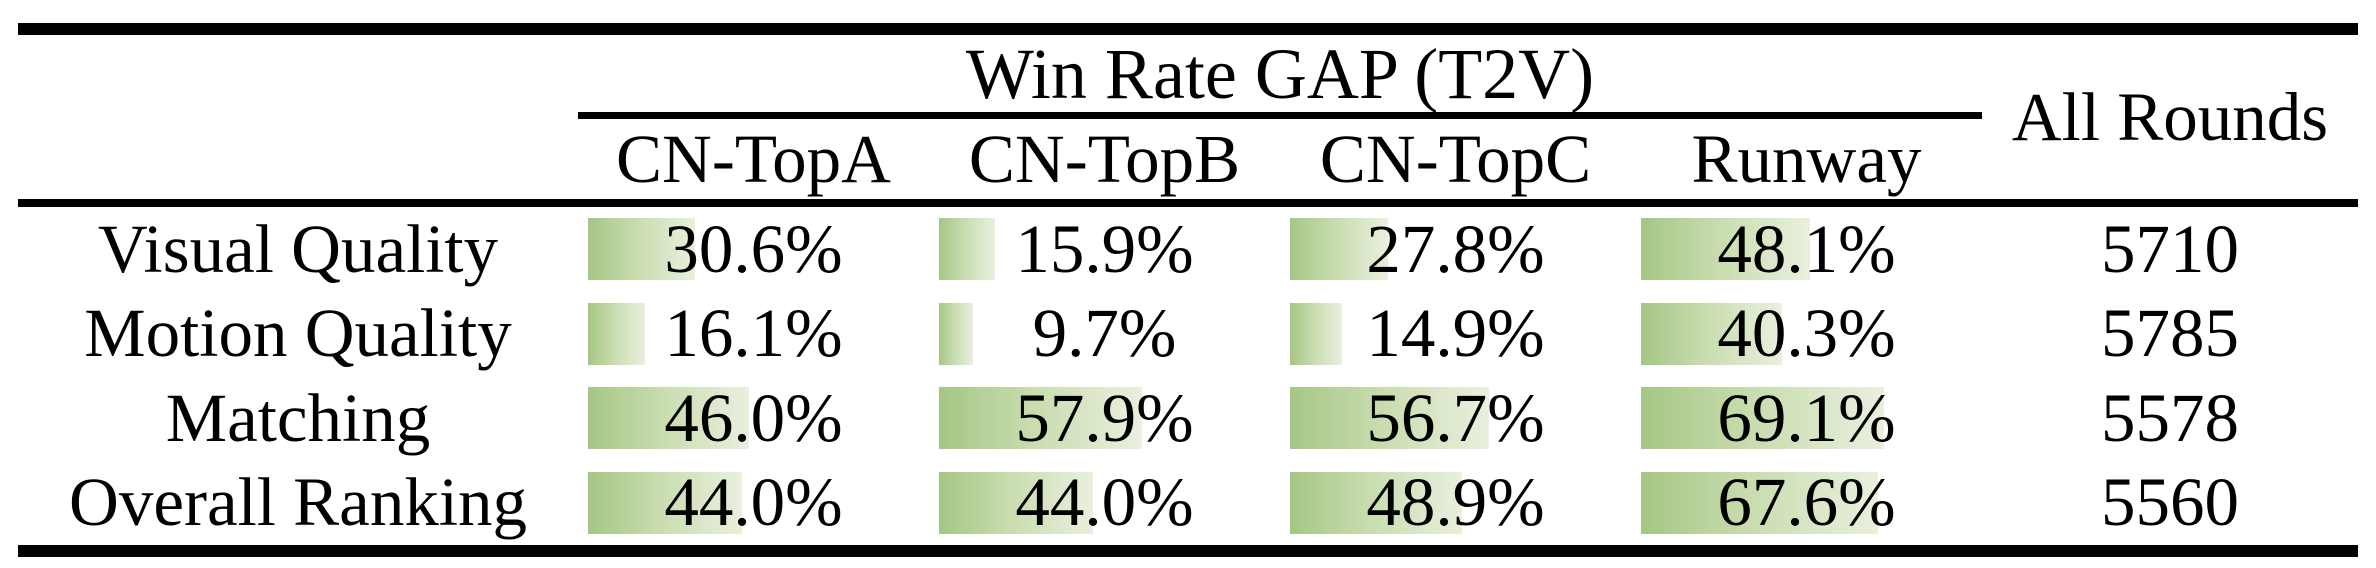 The image size is (2376, 568). I want to click on win-rate-value: 15.9%, so click(1104, 248).